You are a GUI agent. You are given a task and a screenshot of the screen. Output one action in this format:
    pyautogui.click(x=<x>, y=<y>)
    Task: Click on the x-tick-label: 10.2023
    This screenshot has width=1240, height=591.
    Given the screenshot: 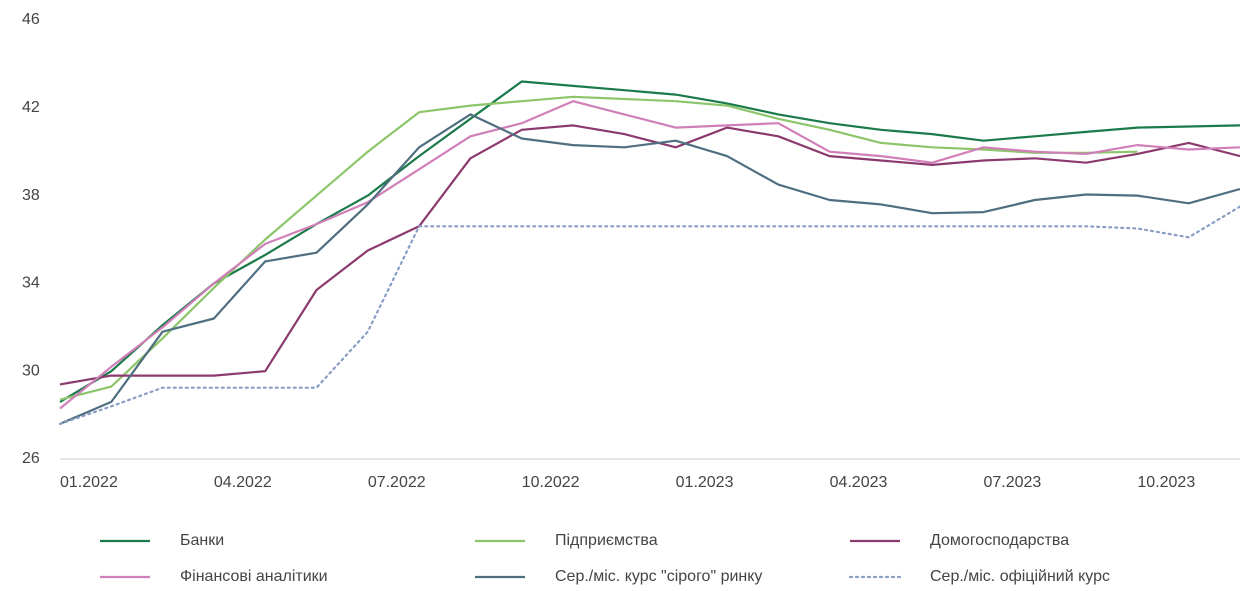 What is the action you would take?
    pyautogui.click(x=1166, y=482)
    